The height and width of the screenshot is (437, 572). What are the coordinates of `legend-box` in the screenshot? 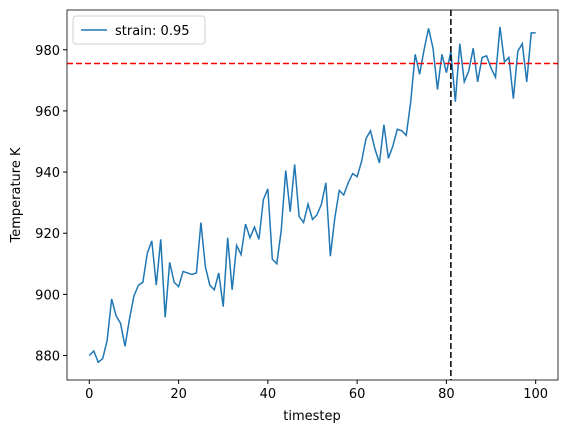 It's located at (139, 30).